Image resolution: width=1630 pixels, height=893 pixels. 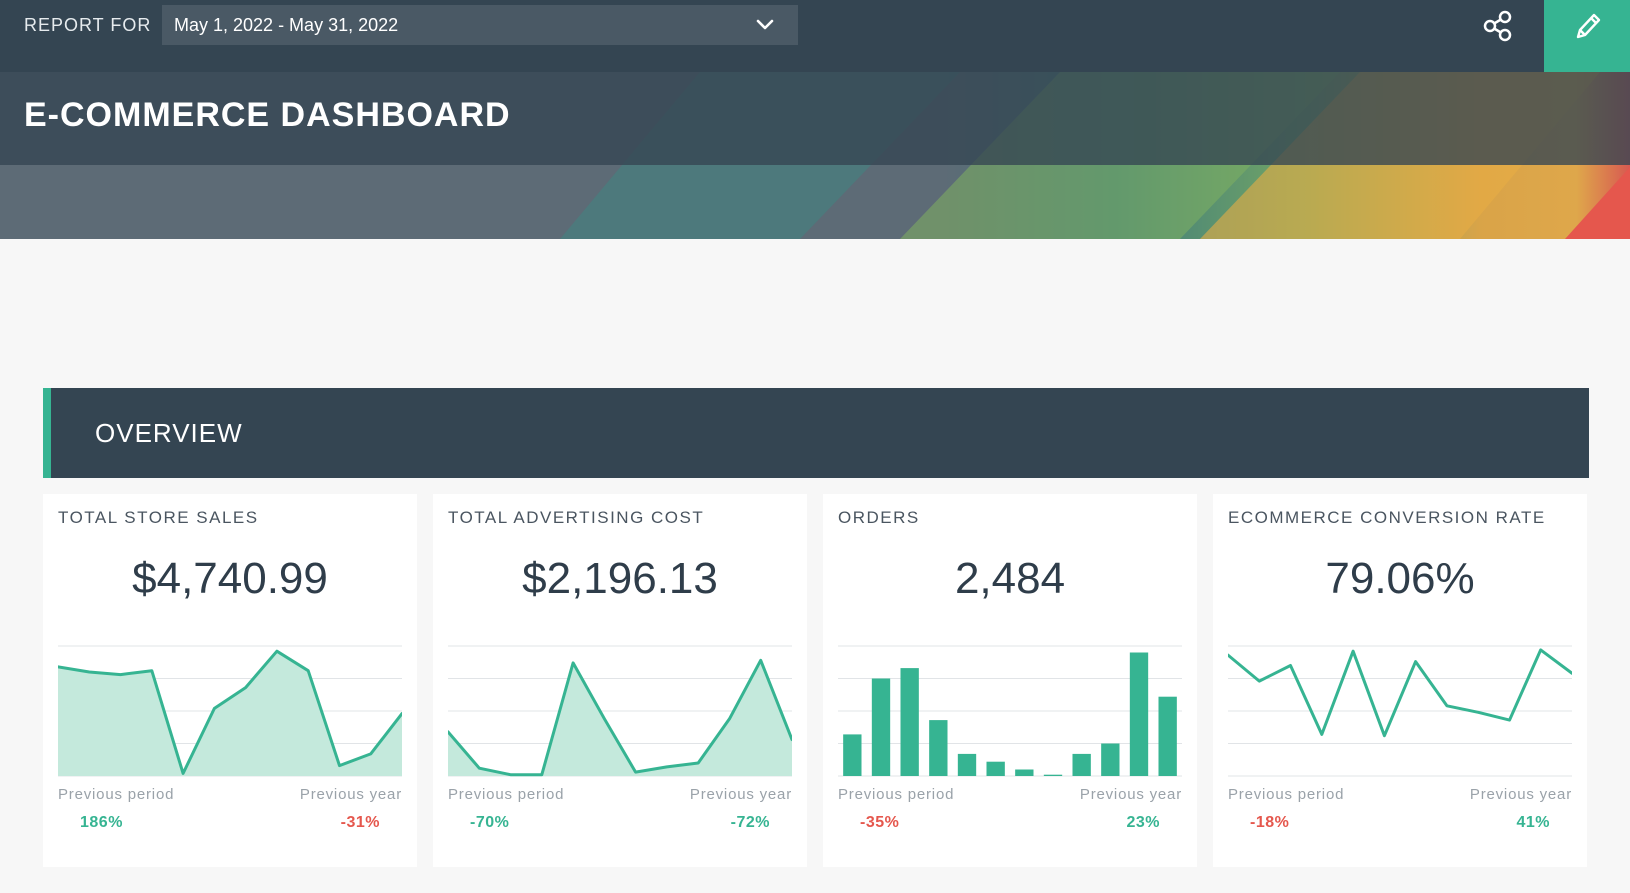 I want to click on conversion-rate-line-chart, so click(x=1400, y=711).